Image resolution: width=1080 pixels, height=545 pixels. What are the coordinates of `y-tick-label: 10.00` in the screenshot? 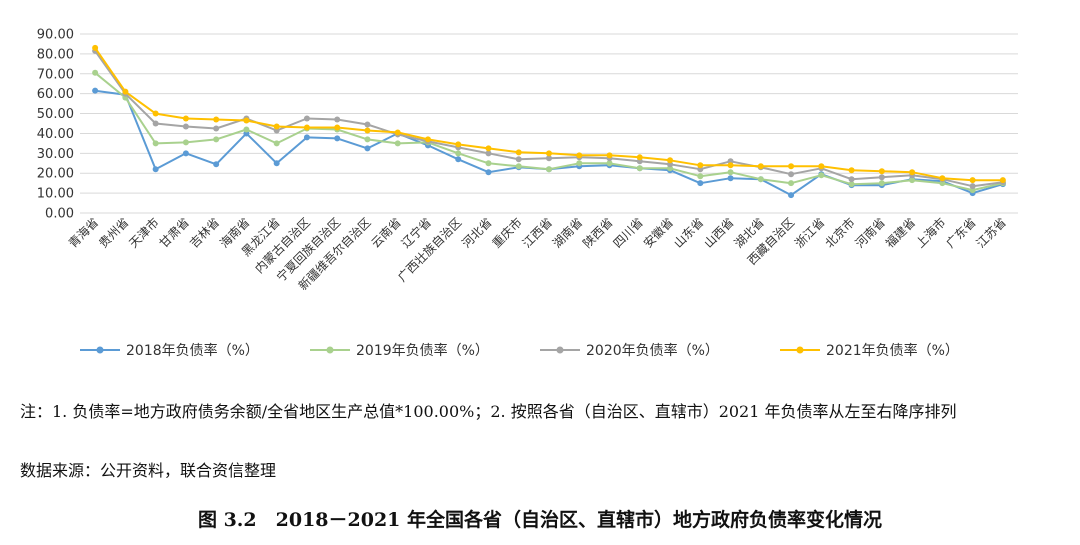 It's located at (55, 194).